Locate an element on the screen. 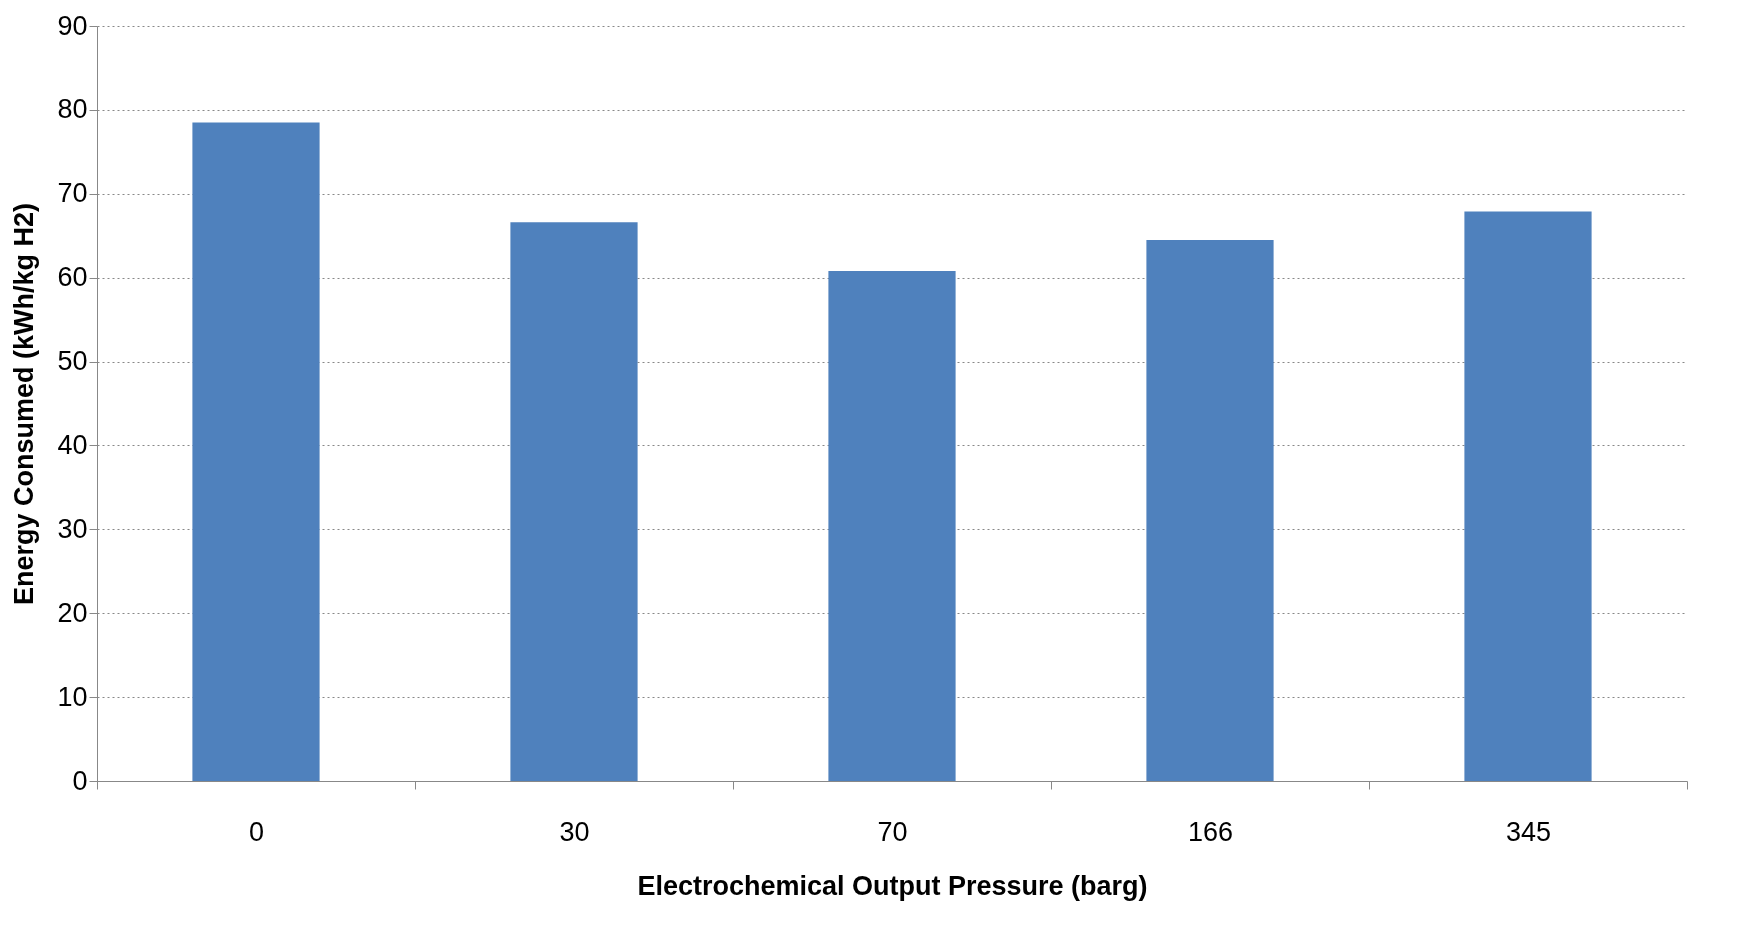  y-tick-label: 0 is located at coordinates (80, 780).